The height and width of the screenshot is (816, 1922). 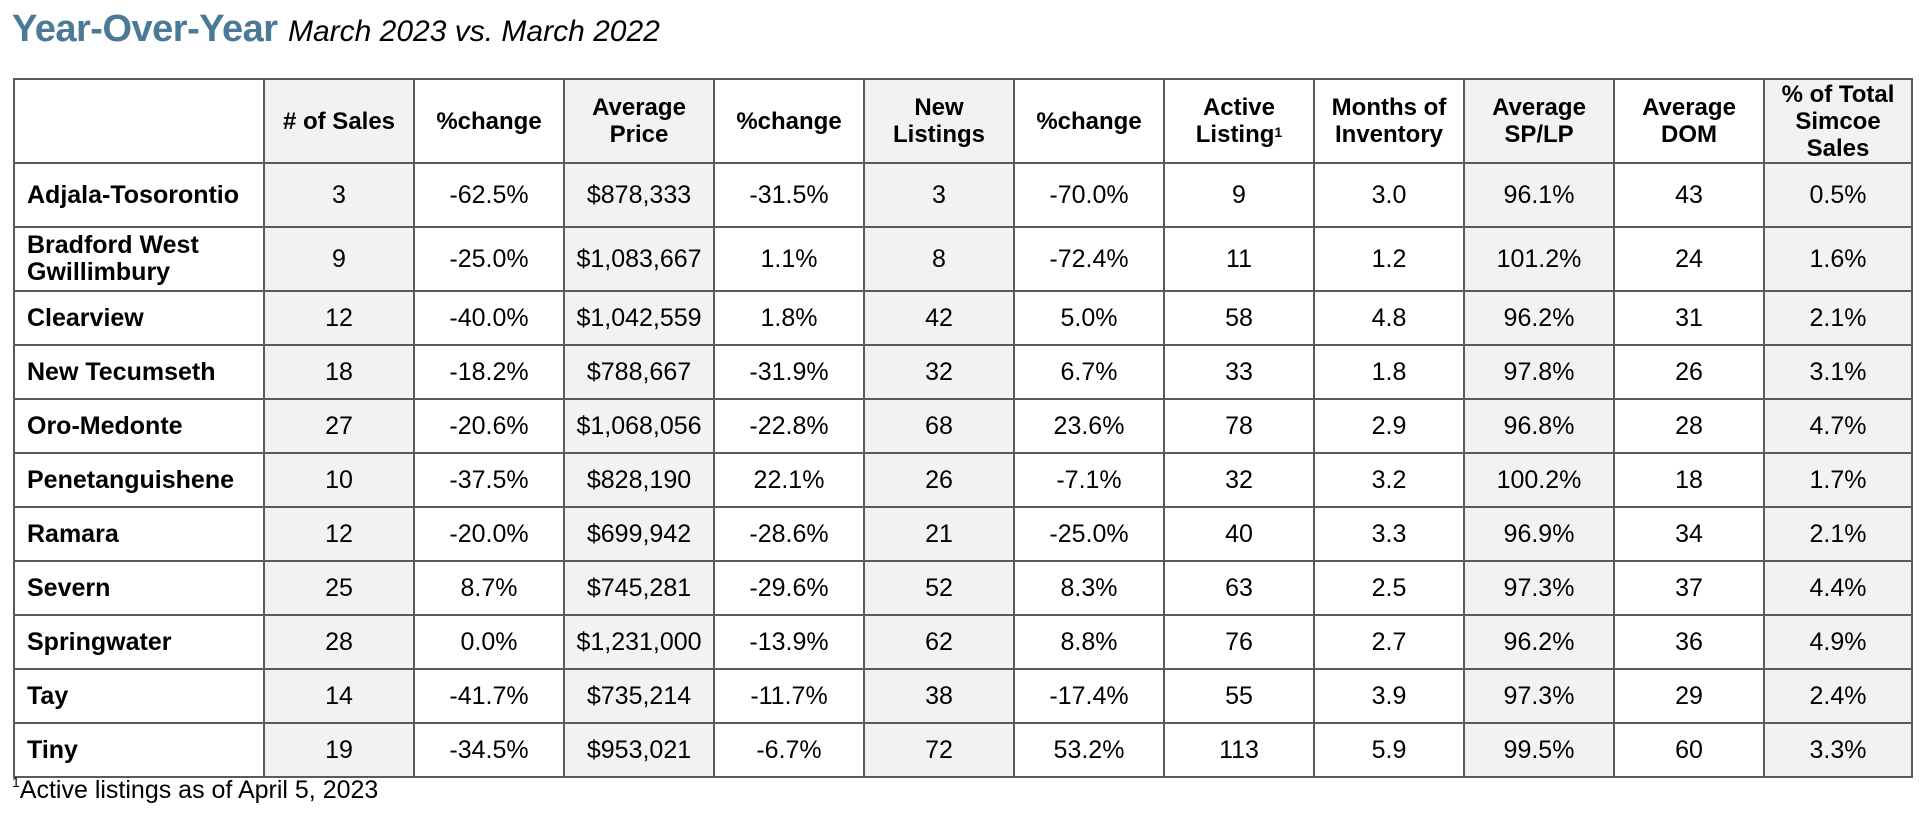 What do you see at coordinates (139, 426) in the screenshot?
I see `municipality-name: Oro-Medonte` at bounding box center [139, 426].